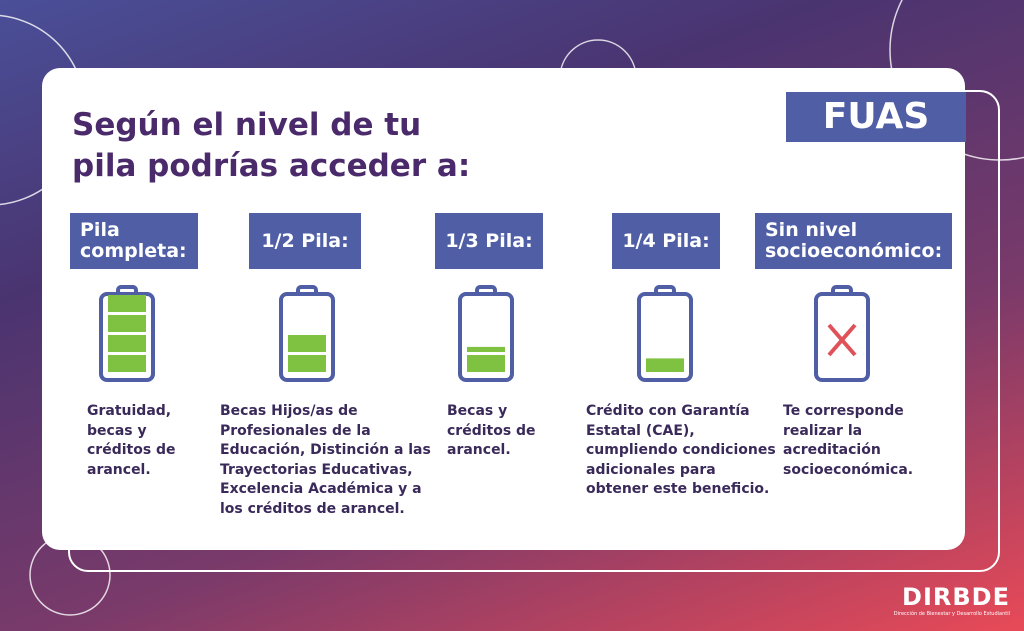 This screenshot has width=1024, height=631. What do you see at coordinates (325, 450) in the screenshot?
I see `description-line: Educación, Distinción a las` at bounding box center [325, 450].